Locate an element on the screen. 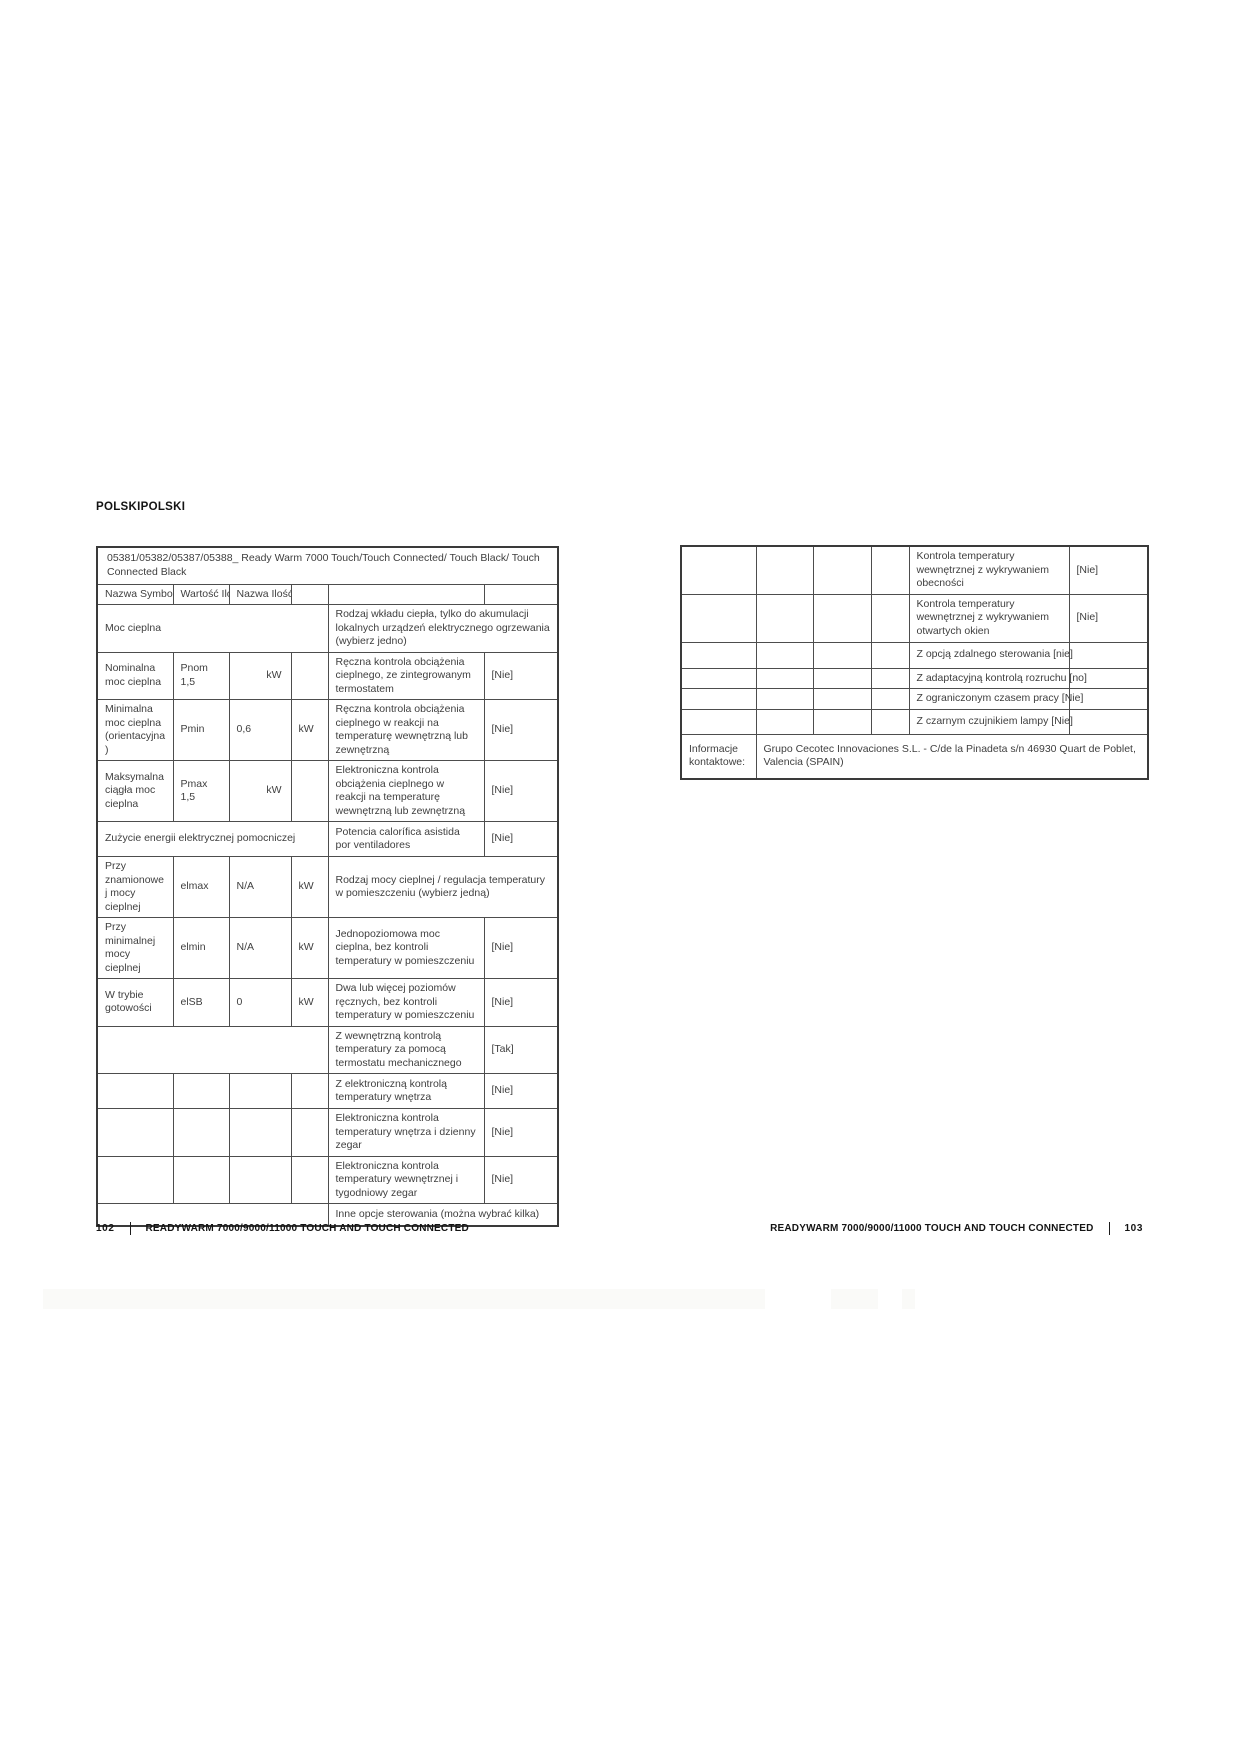  row-value: 0 is located at coordinates (260, 1002).